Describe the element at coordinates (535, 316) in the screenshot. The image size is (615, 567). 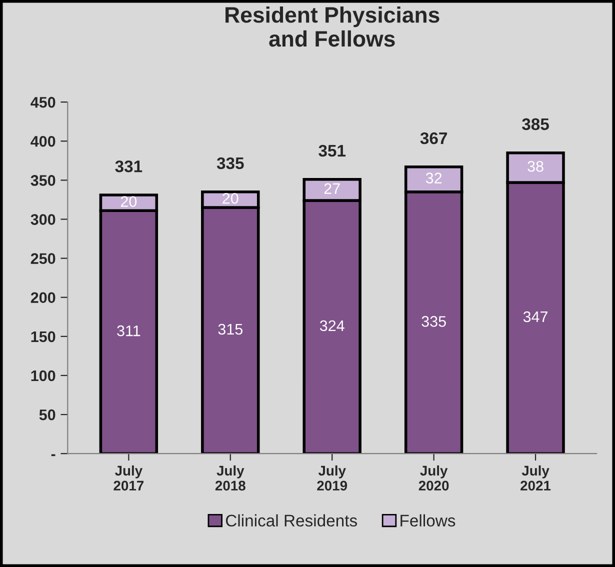
I see `data-label: 347` at that location.